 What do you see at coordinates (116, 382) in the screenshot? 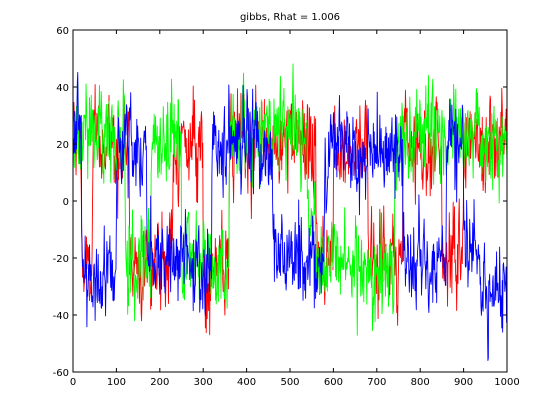
I see `x-tick-label: 100` at bounding box center [116, 382].